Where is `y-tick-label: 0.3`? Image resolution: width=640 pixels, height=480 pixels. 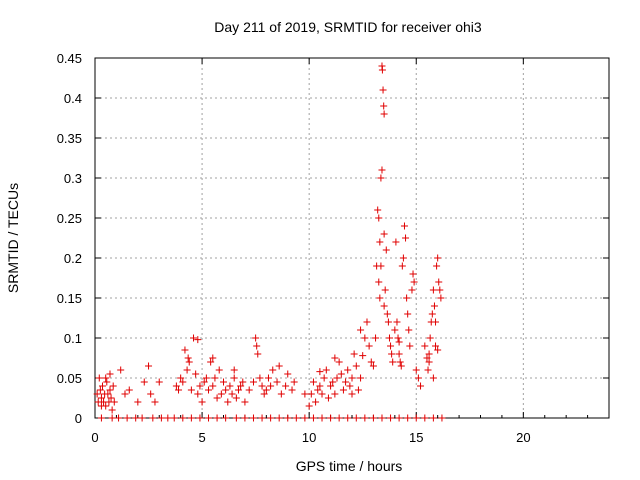
y-tick-label: 0.3 is located at coordinates (73, 178).